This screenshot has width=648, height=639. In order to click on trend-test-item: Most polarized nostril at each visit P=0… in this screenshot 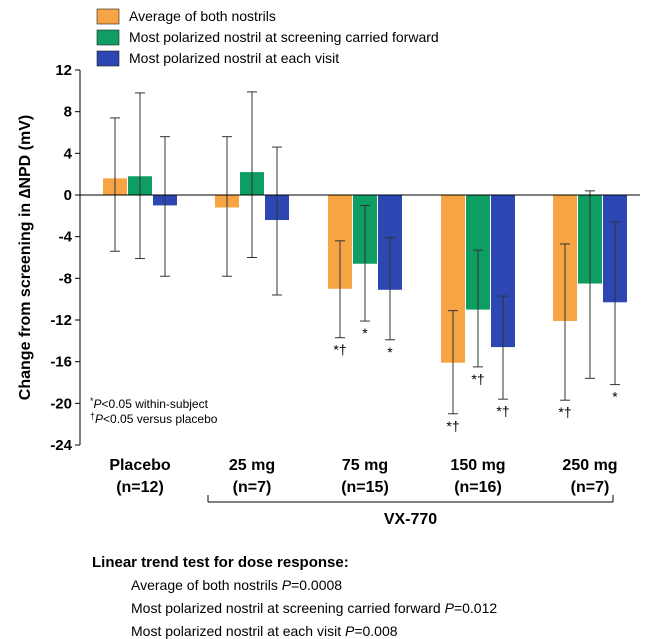, I will do `click(264, 631)`.